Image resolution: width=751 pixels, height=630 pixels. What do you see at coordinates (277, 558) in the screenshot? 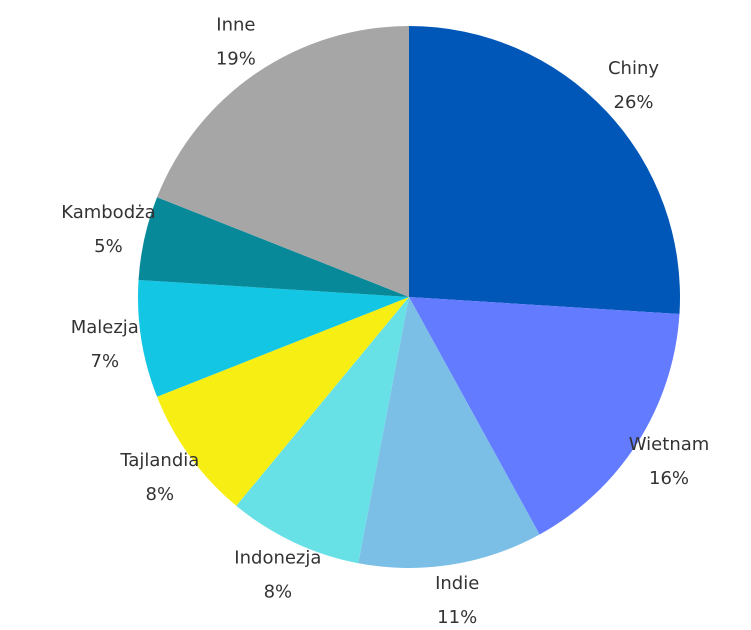
I see `slice-label: Indonezja` at bounding box center [277, 558].